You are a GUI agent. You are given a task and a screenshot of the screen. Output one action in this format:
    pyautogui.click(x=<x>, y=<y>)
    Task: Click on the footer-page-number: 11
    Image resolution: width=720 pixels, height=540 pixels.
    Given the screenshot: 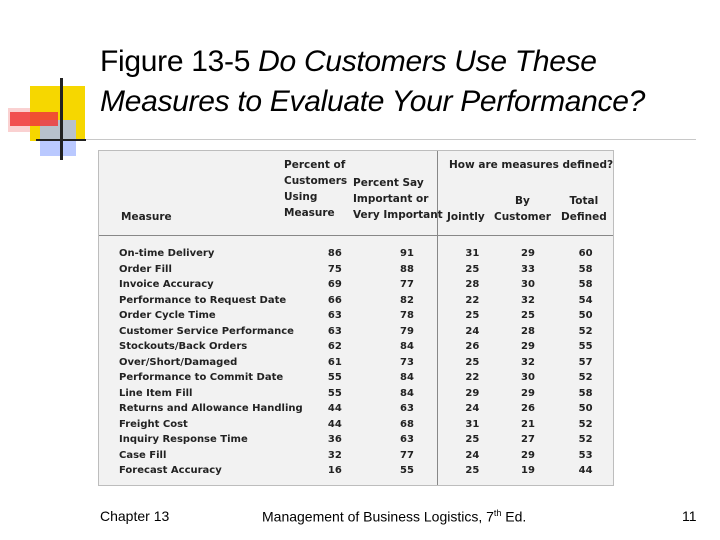 What is the action you would take?
    pyautogui.click(x=689, y=516)
    